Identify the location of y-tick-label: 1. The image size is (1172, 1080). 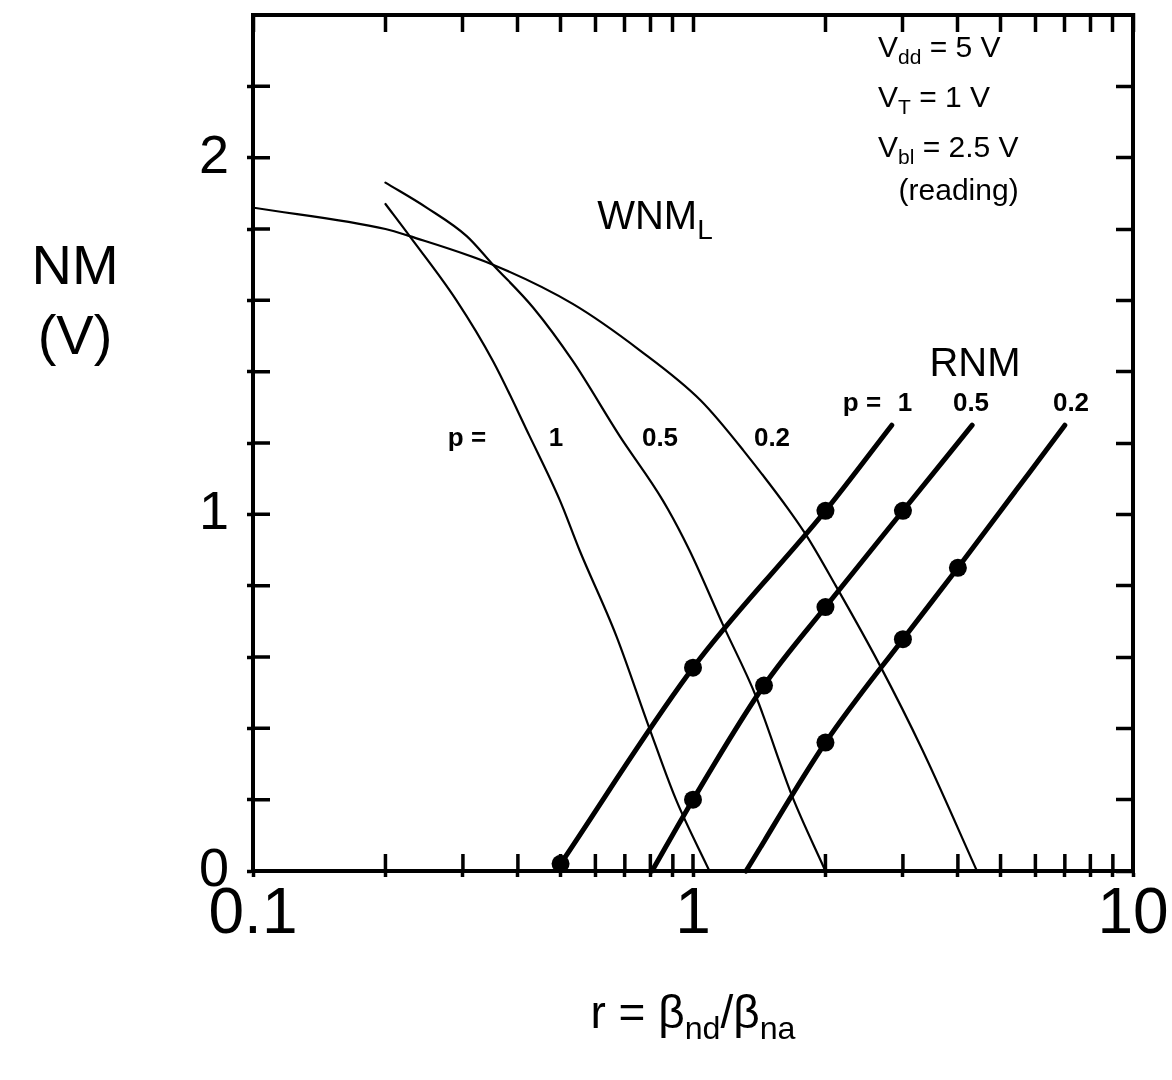
(213, 510).